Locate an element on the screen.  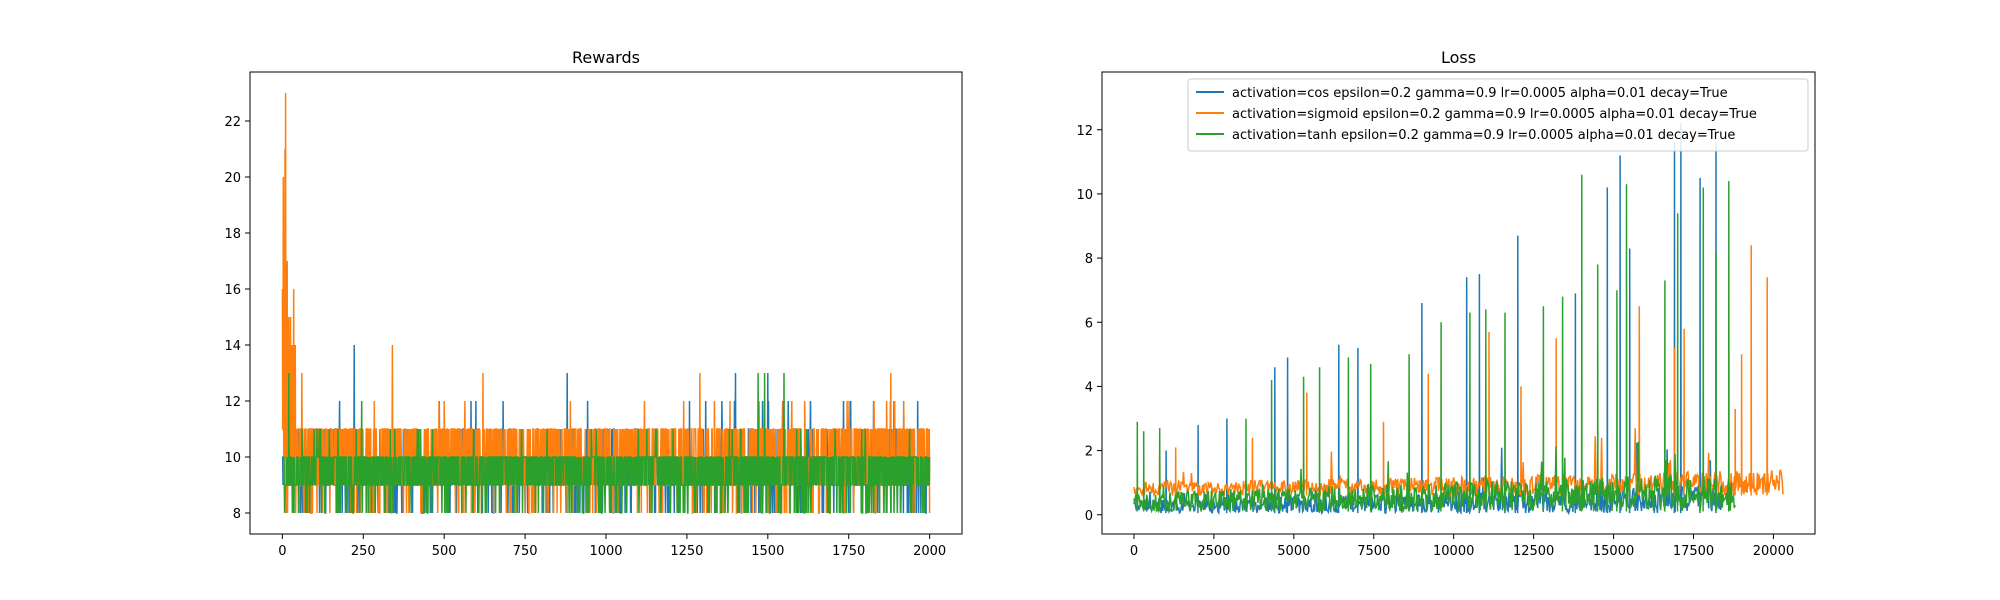
x-tick-label: 5000 is located at coordinates (1293, 551).